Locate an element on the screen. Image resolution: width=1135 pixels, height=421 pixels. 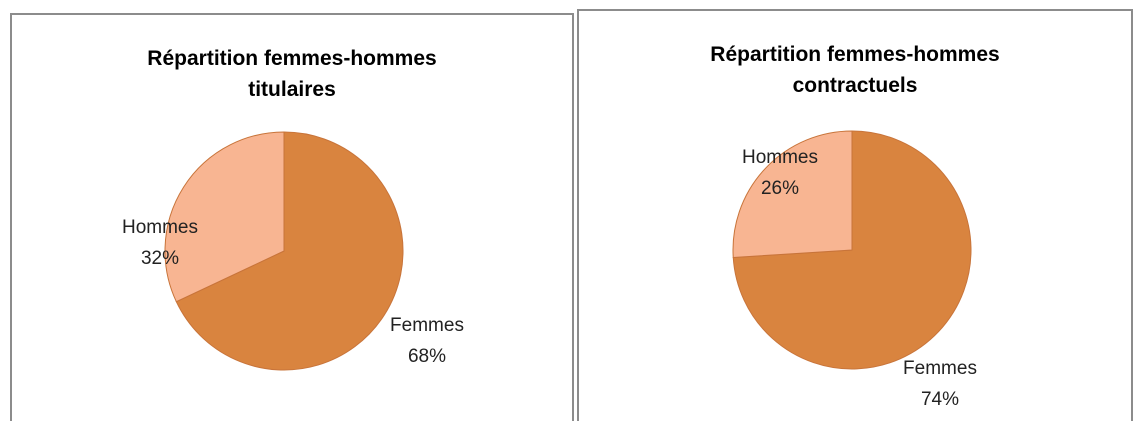
chart-title: Répartition femmes-hommes titulaires is located at coordinates (292, 74).